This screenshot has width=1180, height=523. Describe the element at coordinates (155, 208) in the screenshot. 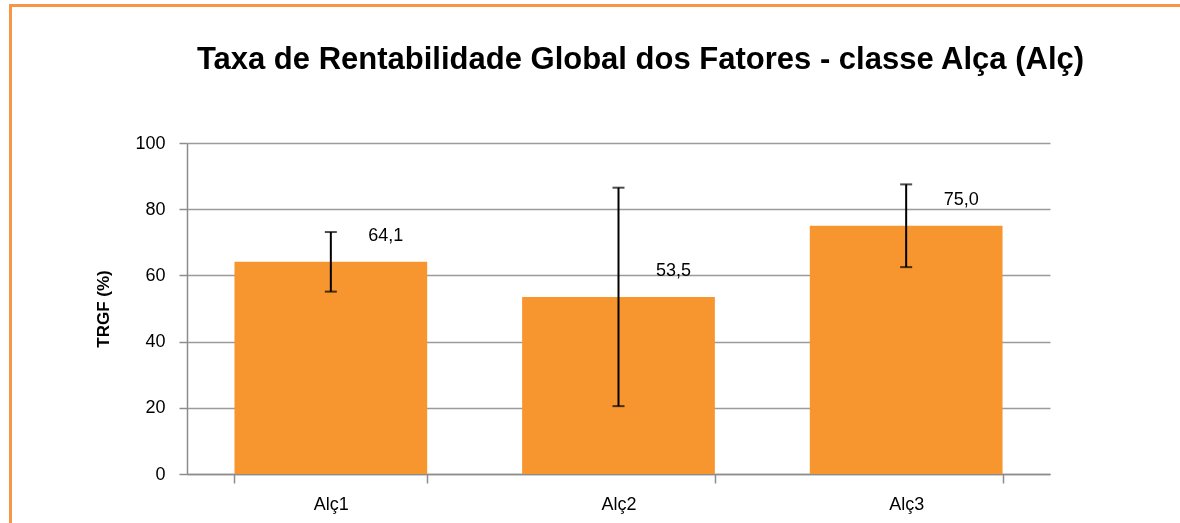

I see `y-tick-label: 80` at that location.